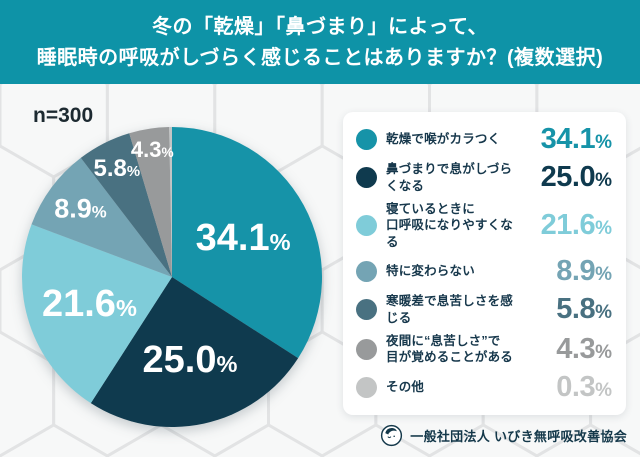 The image size is (640, 457). Describe the element at coordinates (405, 387) in the screenshot. I see `legend-label: その他` at that location.